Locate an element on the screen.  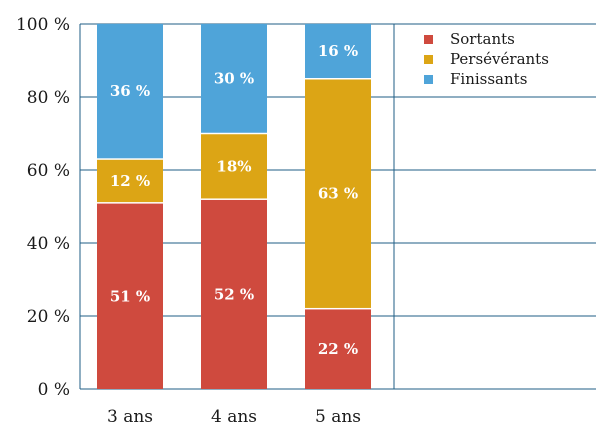
legend-swatch-persévérants is located at coordinates (428, 59).